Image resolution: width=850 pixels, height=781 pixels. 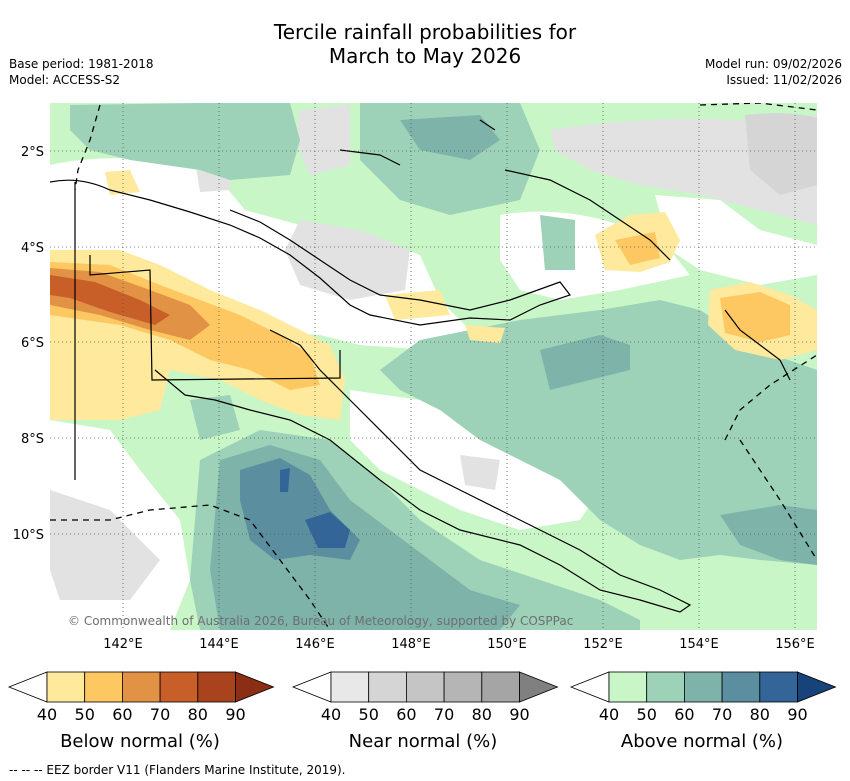 I want to click on north-coast, so click(x=310, y=252).